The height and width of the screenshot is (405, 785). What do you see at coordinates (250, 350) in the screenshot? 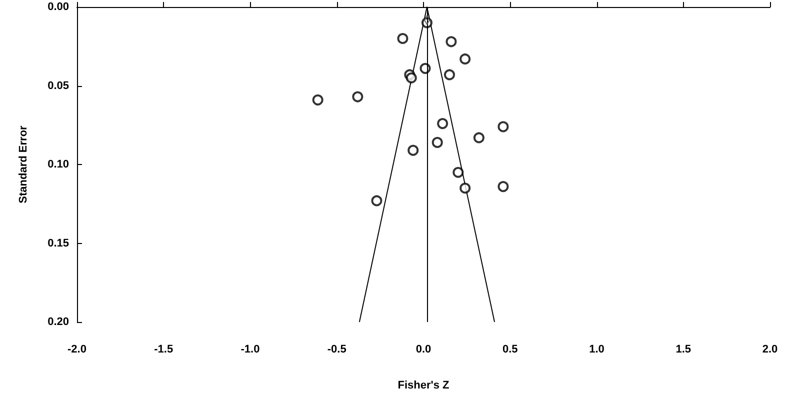
I see `x-tick-label: -1.0` at bounding box center [250, 350].